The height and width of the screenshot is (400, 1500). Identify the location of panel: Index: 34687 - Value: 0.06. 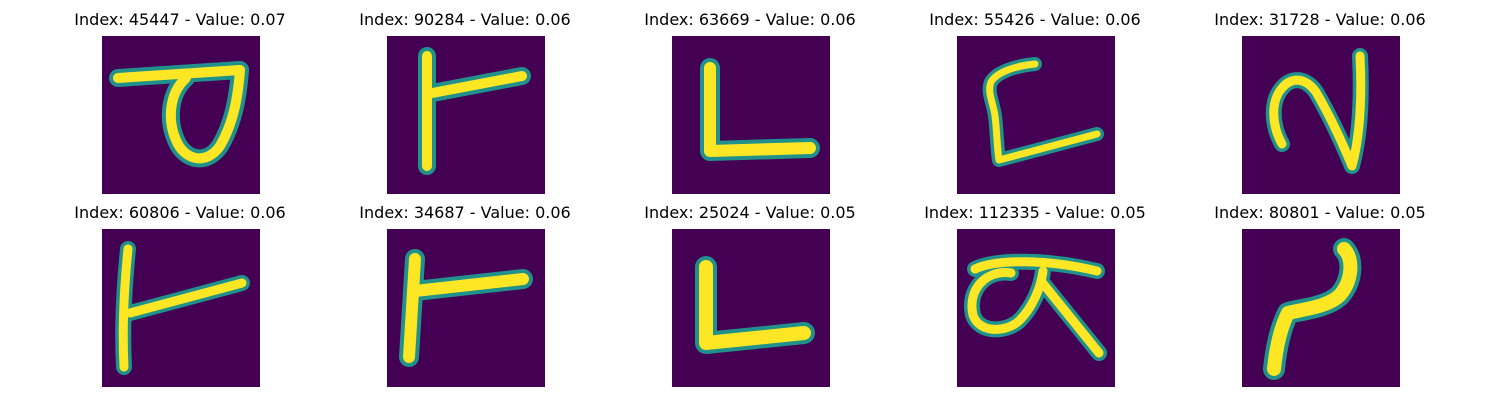
(465, 298).